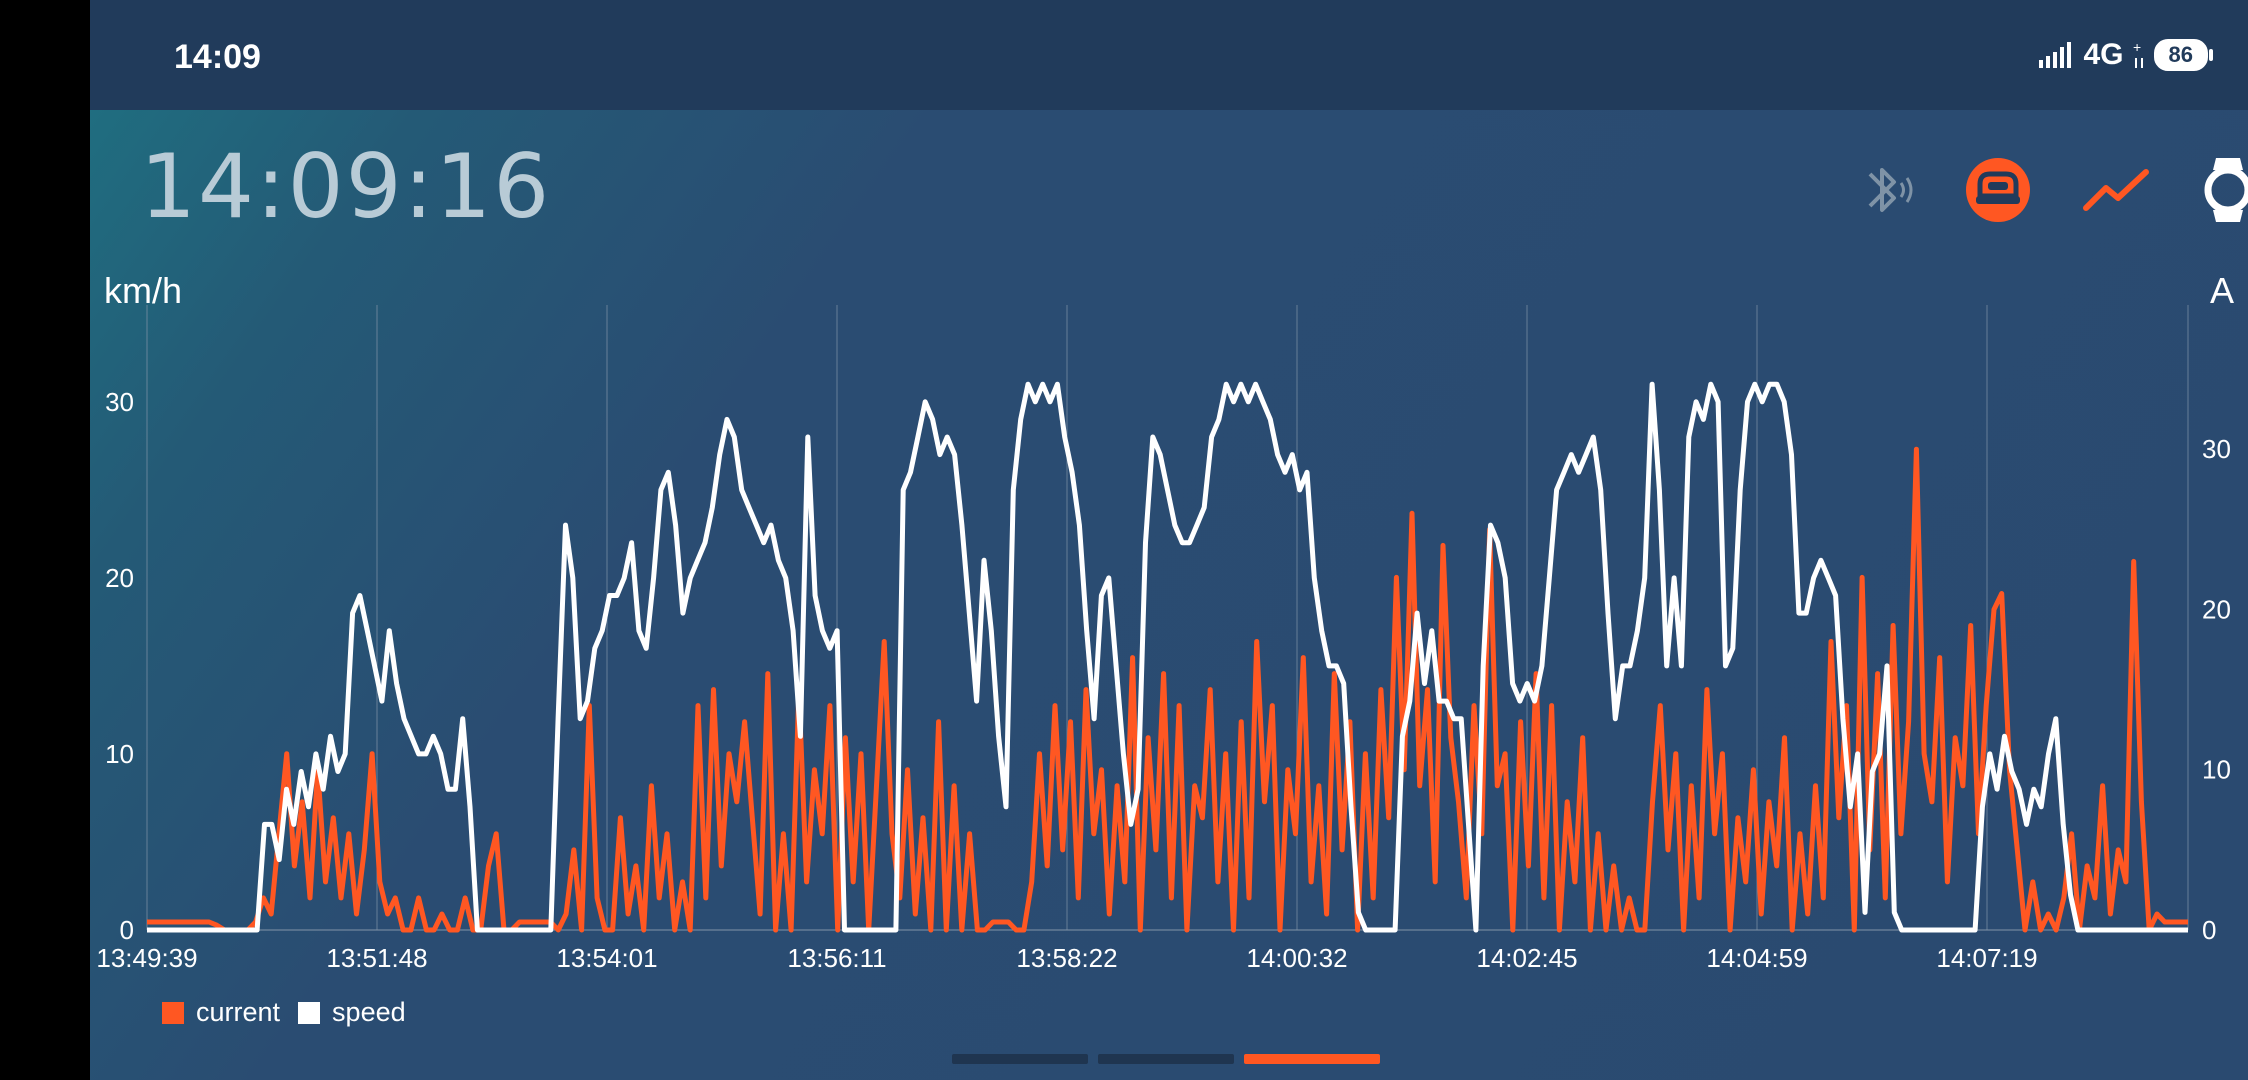 Image resolution: width=2248 pixels, height=1080 pixels. Describe the element at coordinates (2221, 290) in the screenshot. I see `y-axis-right-unit: A` at that location.